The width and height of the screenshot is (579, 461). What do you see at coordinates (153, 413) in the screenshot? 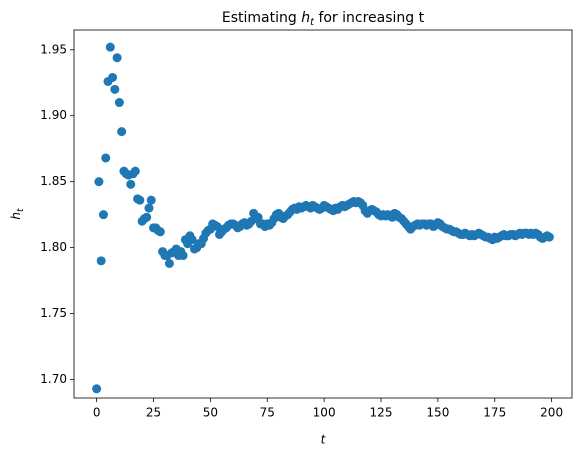
I see `x-tick-label: 25` at bounding box center [153, 413].